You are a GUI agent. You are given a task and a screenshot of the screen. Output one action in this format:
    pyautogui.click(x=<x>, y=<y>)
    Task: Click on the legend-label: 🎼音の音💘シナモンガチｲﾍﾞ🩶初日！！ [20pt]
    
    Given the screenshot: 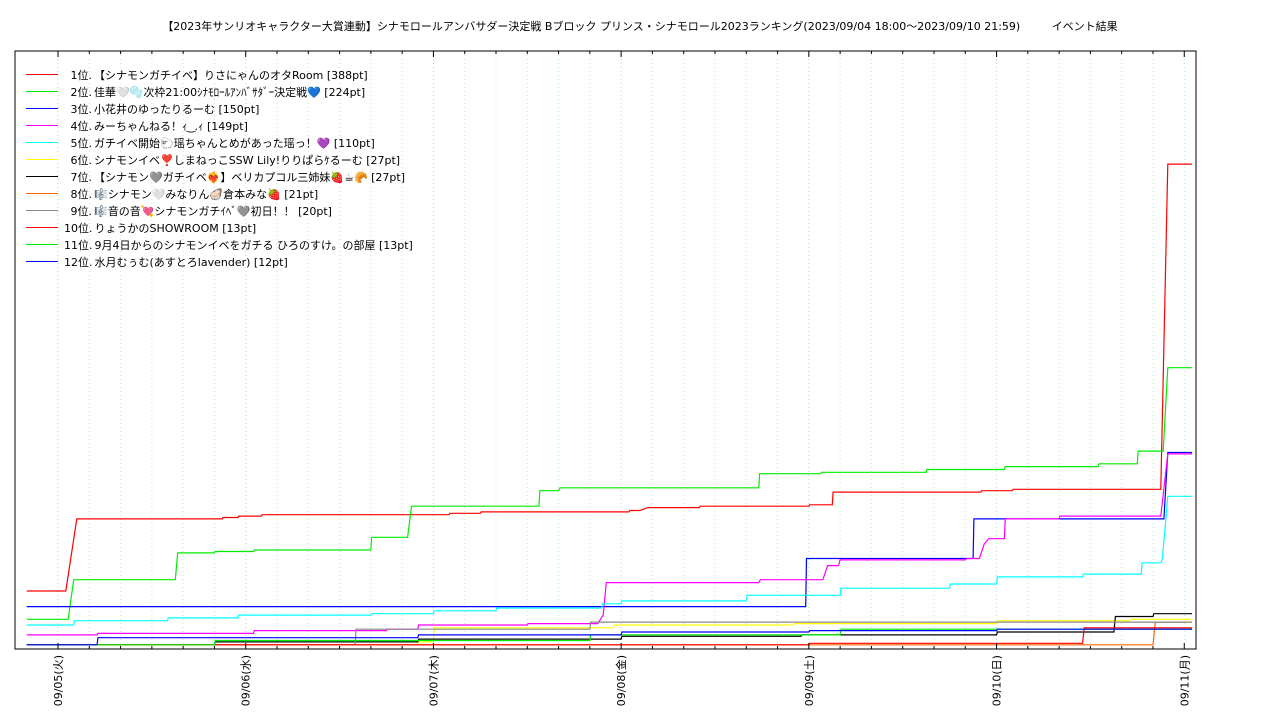 What is the action you would take?
    pyautogui.click(x=213, y=211)
    